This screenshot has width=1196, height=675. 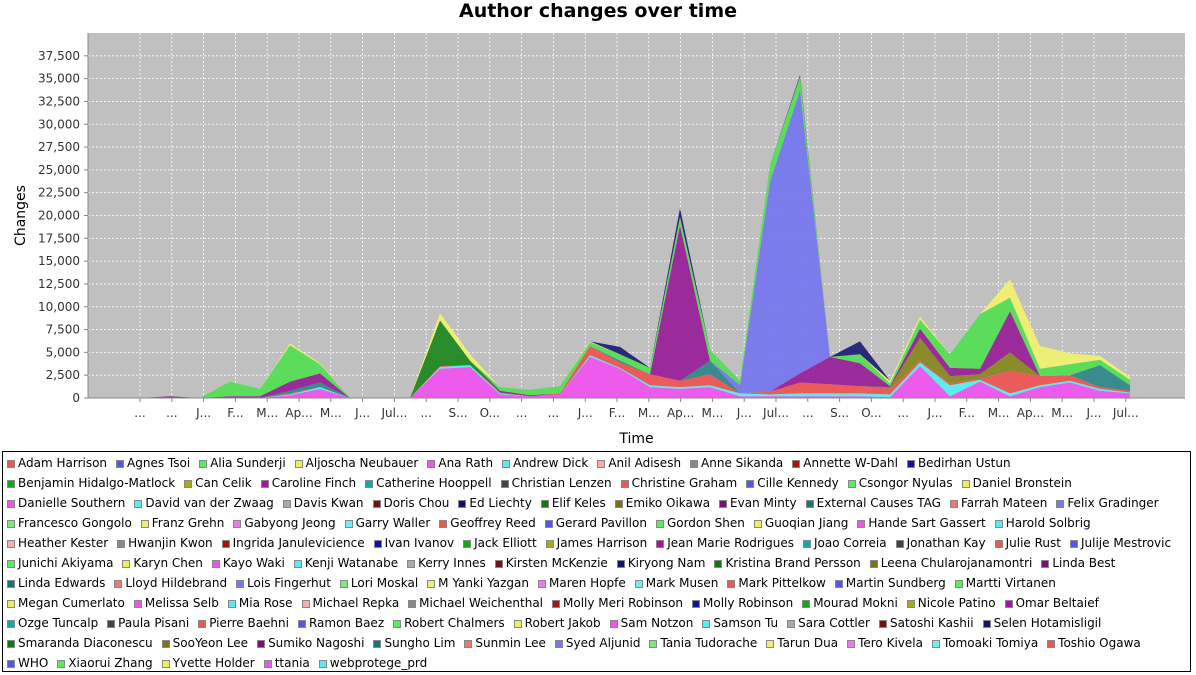 I want to click on legend-item: Michael Repka, so click(x=350, y=603).